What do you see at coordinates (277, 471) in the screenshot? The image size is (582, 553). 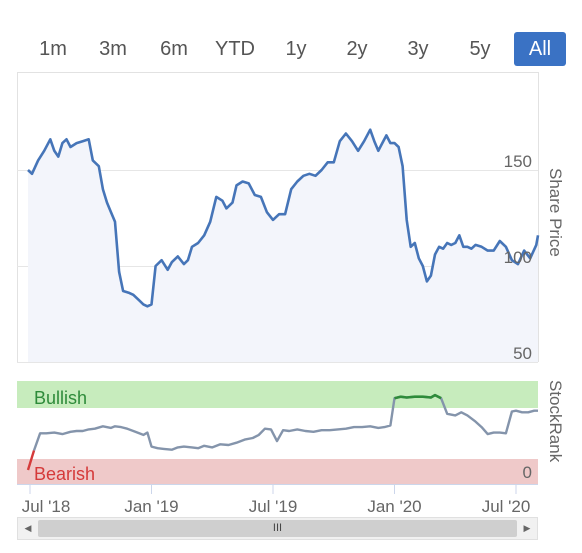 I see `bearish-band` at bounding box center [277, 471].